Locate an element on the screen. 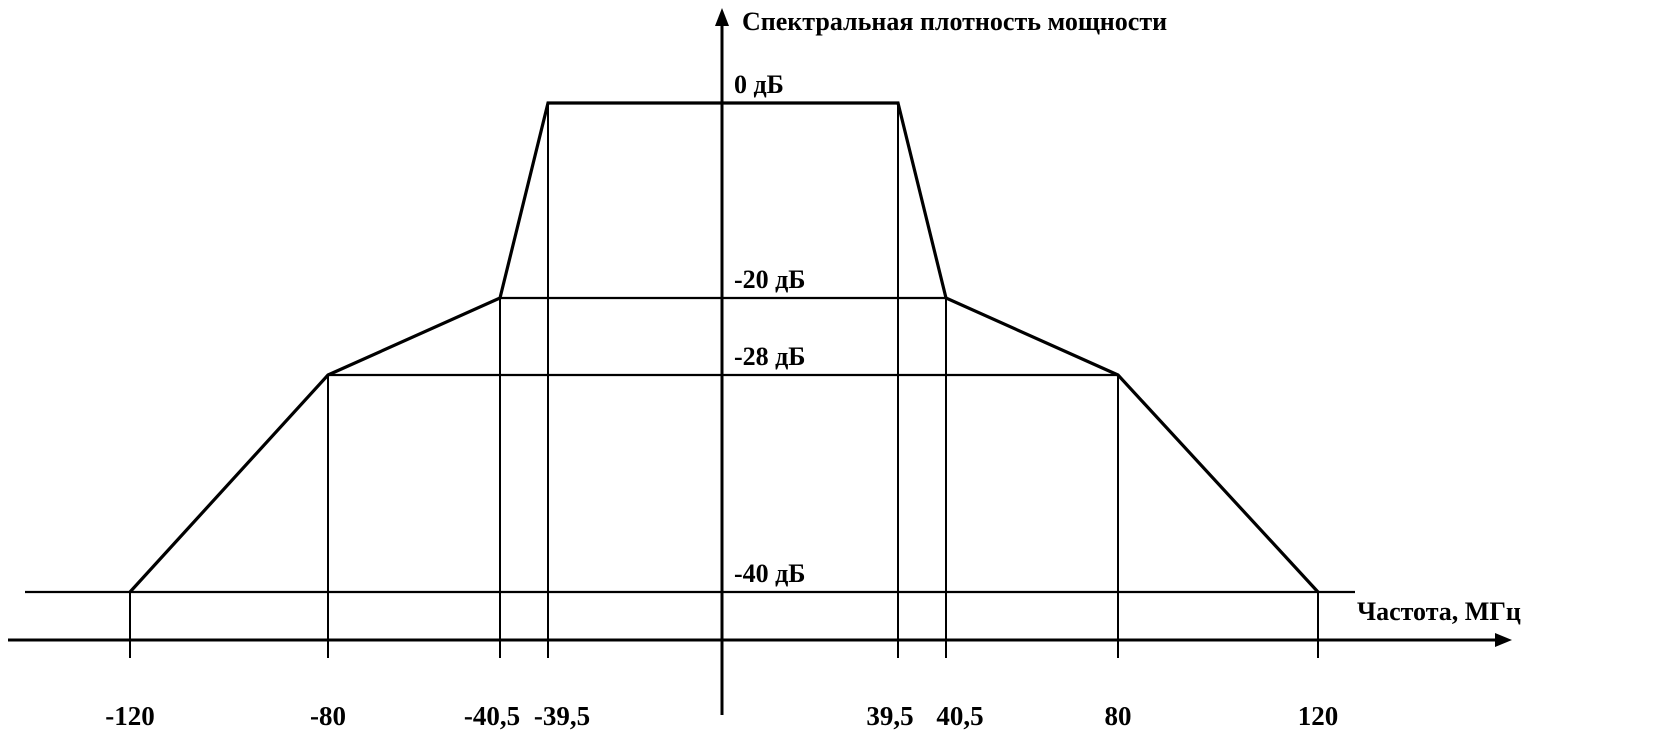 Image resolution: width=1654 pixels, height=755 pixels. x-tick-label: 40,5 is located at coordinates (959, 716).